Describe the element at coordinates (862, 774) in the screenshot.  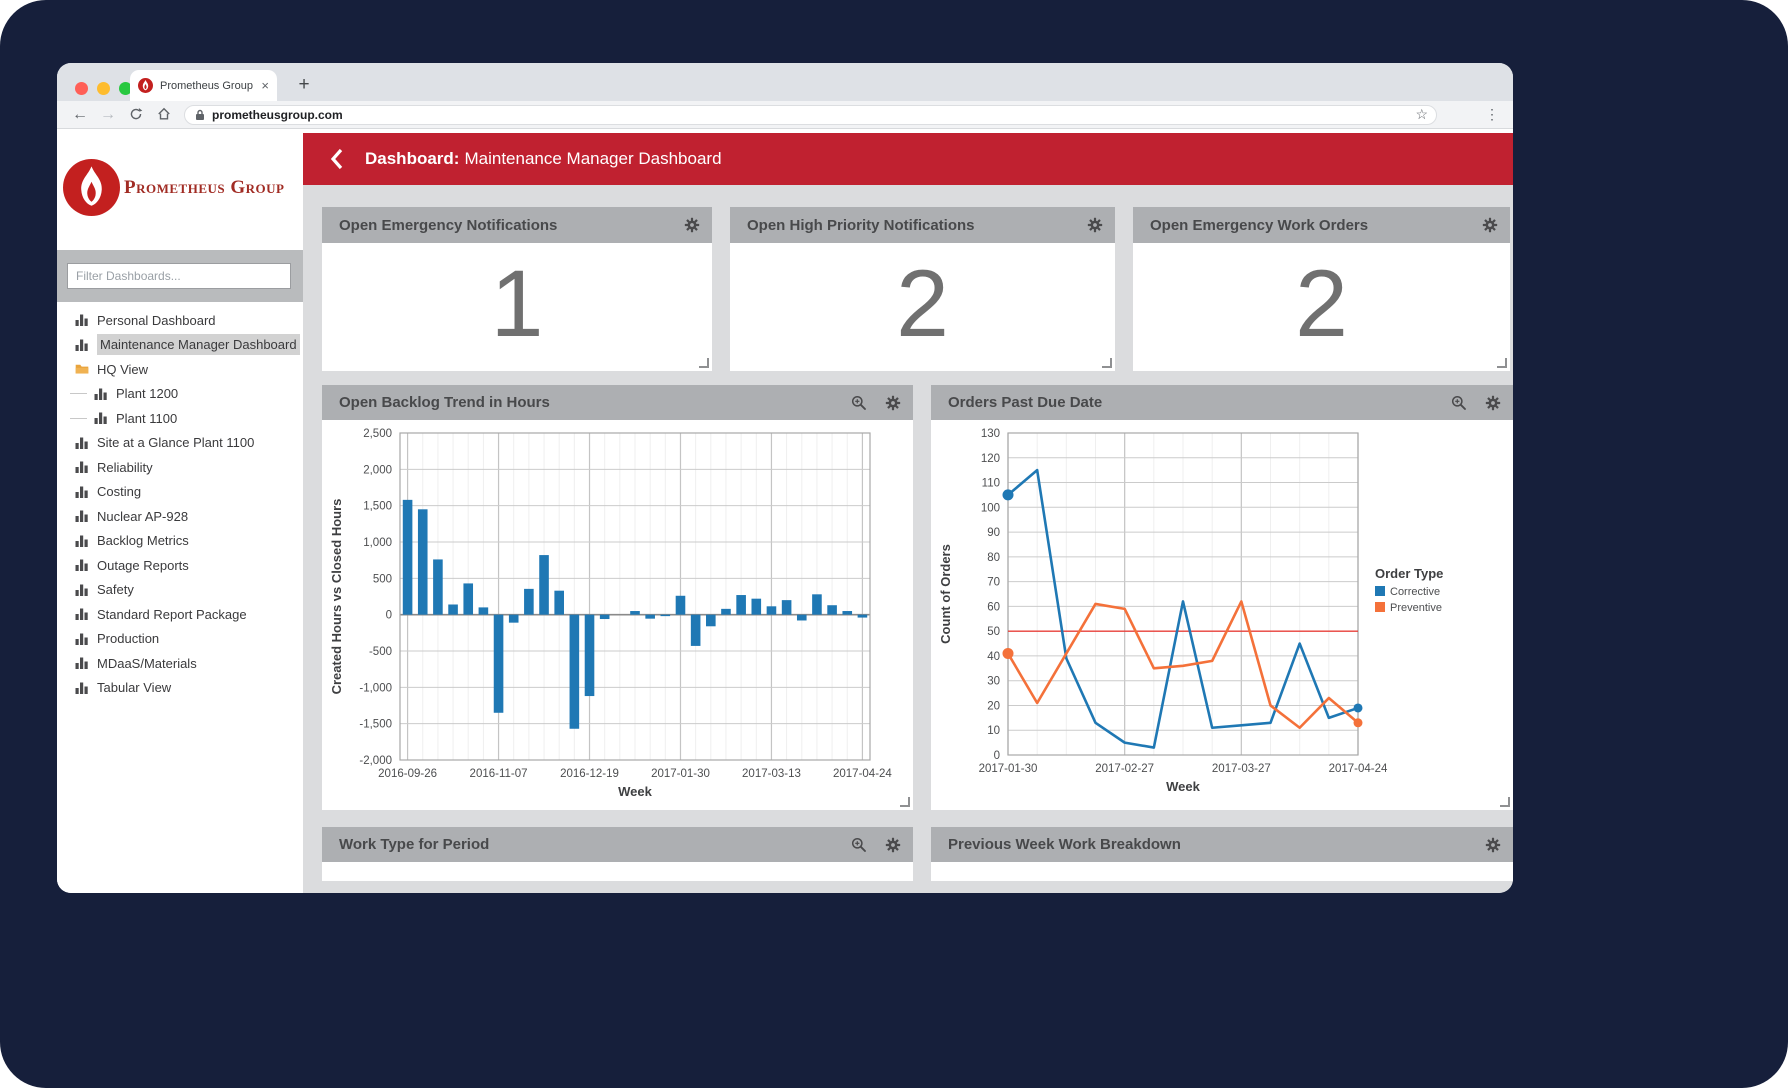
I see `svg-text: 2017-04-24` at that location.